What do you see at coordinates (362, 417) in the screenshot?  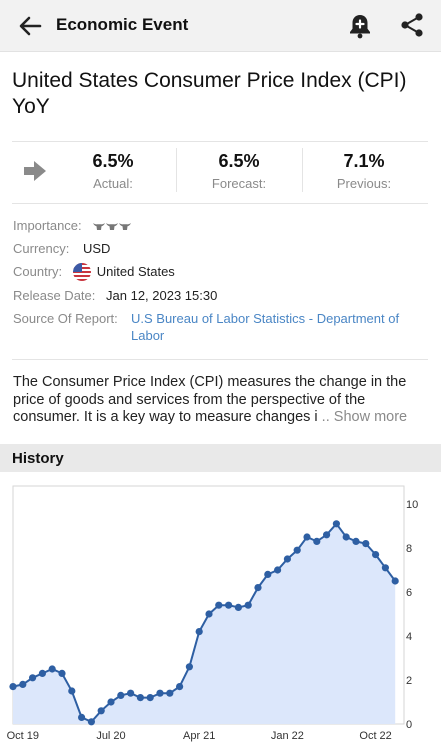 I see `show-more-link: .. Show more` at bounding box center [362, 417].